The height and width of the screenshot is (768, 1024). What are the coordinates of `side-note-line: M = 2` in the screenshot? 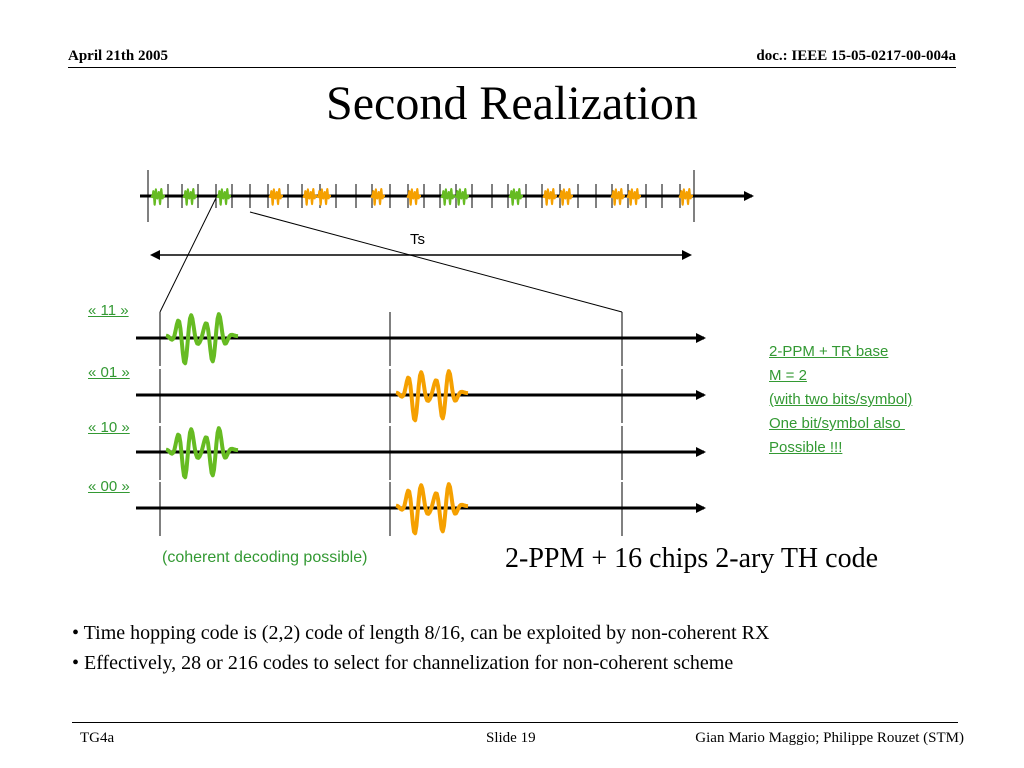 It's located at (788, 375).